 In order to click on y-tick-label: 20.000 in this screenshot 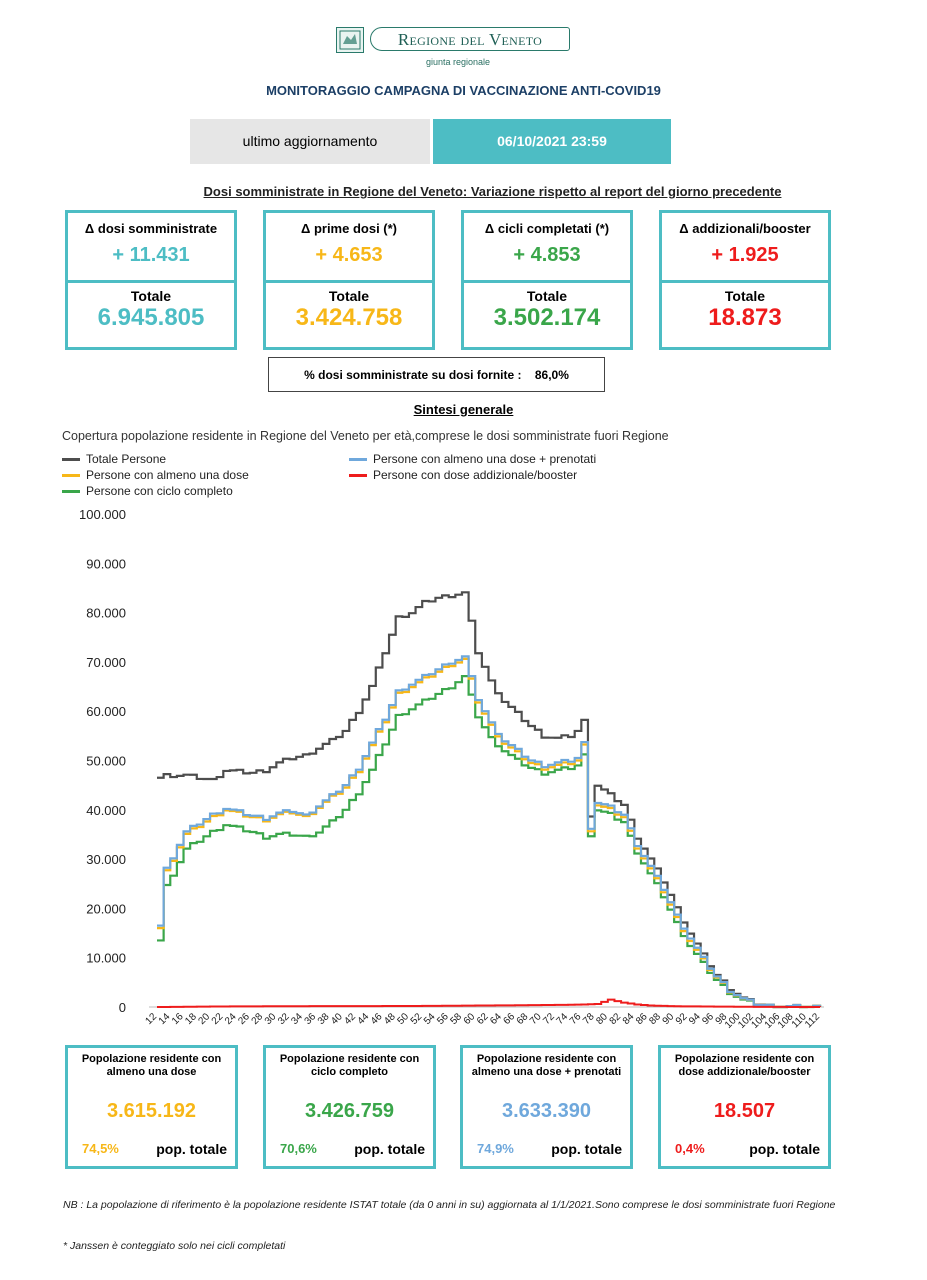, I will do `click(106, 908)`.